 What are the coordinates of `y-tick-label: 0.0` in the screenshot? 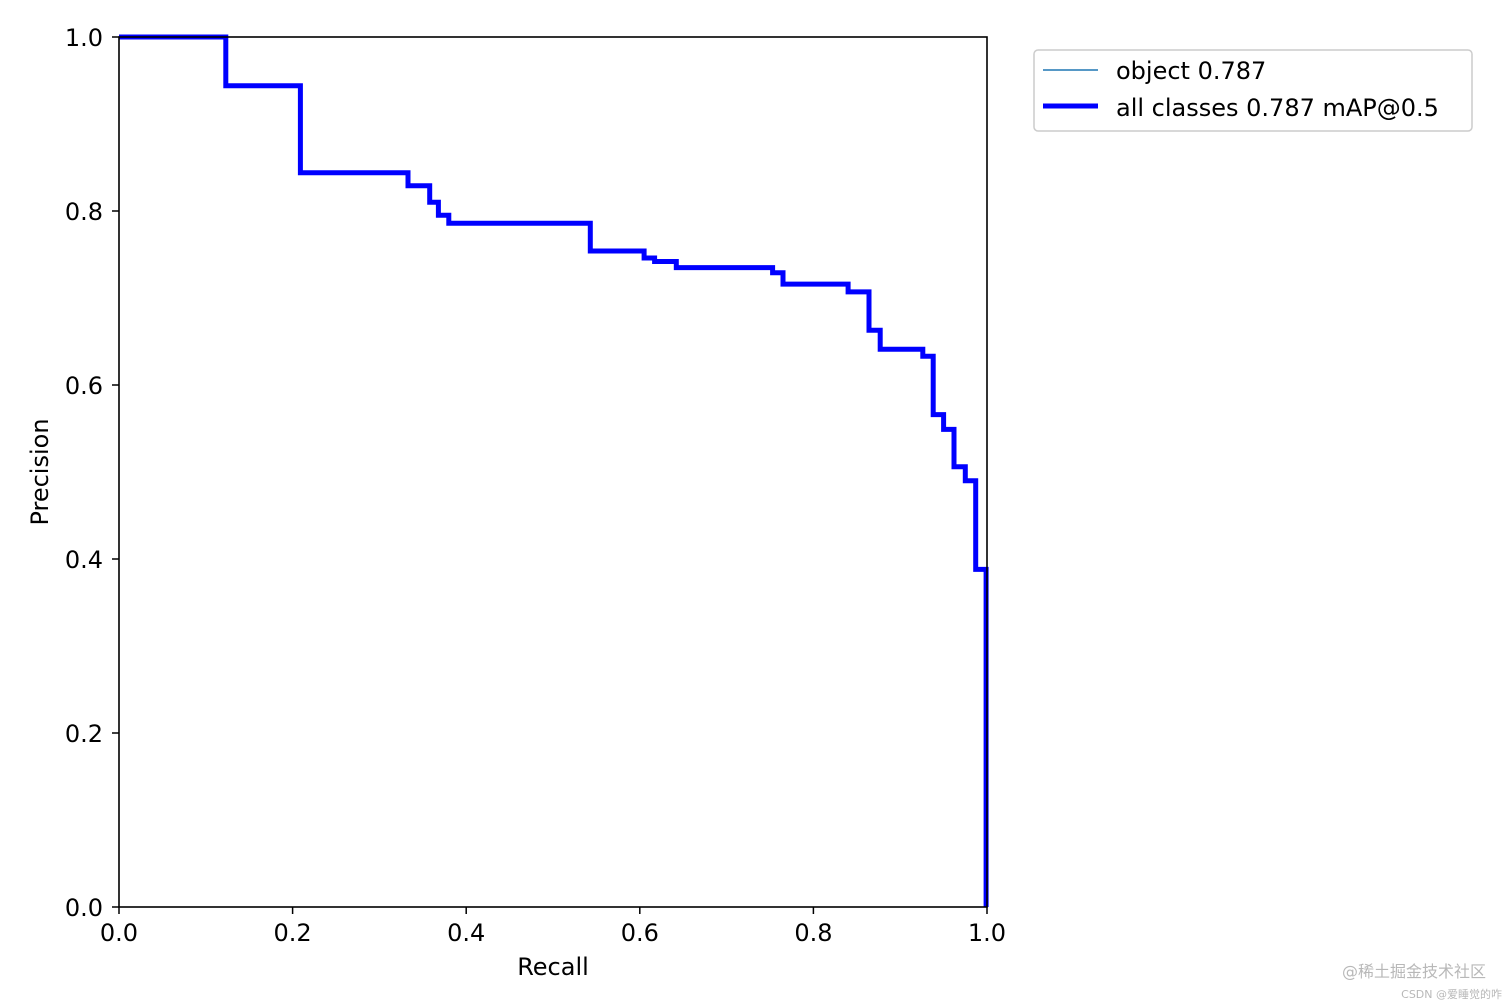 It's located at (84, 908).